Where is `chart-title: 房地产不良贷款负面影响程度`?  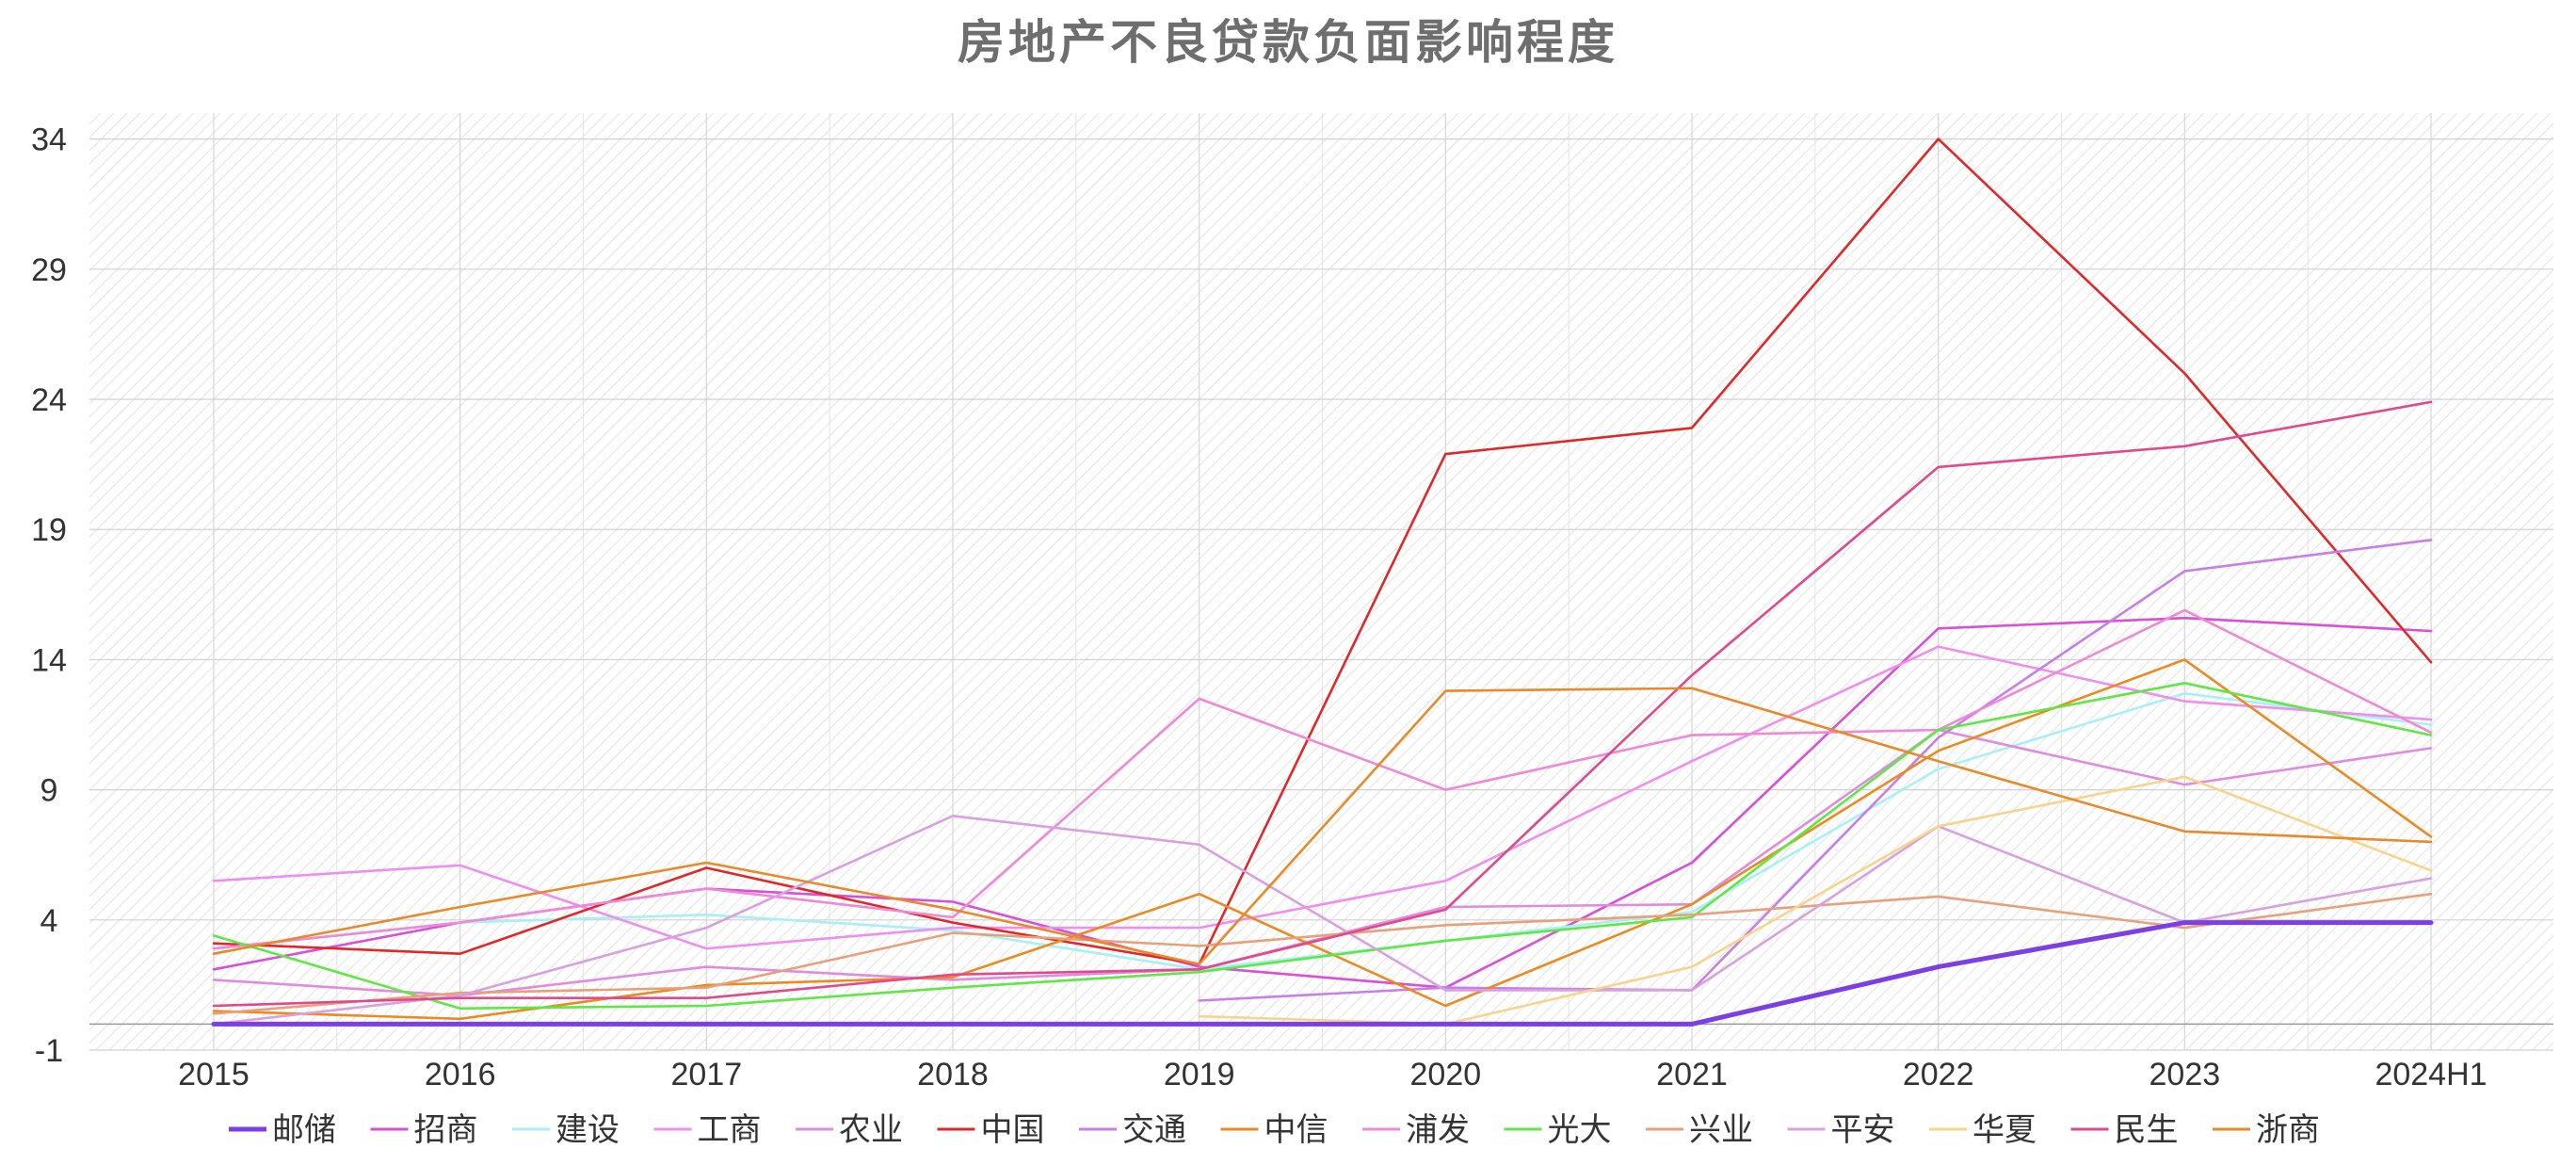
chart-title: 房地产不良贷款负面影响程度 is located at coordinates (1288, 42).